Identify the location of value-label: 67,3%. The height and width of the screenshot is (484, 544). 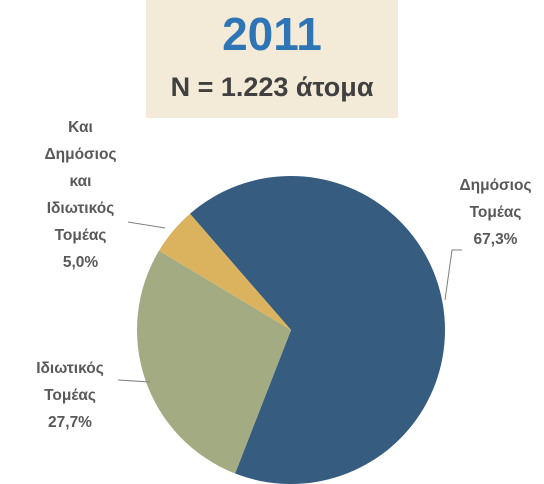
(495, 239).